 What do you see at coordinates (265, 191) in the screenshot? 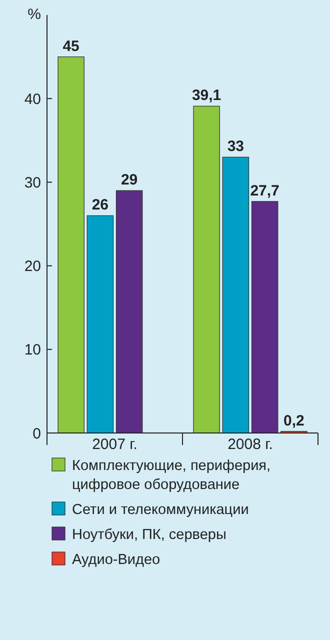
I see `data-label: 27,7` at bounding box center [265, 191].